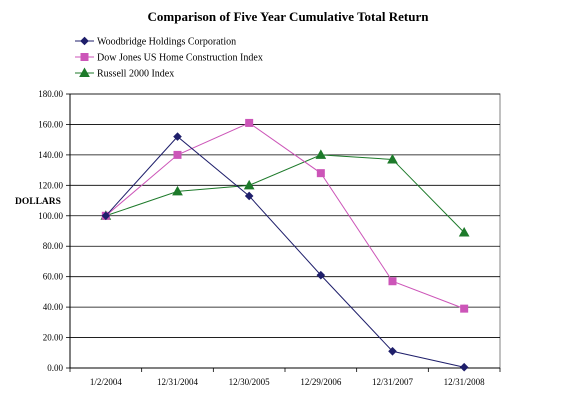  Describe the element at coordinates (50, 155) in the screenshot. I see `y-tick-label: 140.00` at that location.